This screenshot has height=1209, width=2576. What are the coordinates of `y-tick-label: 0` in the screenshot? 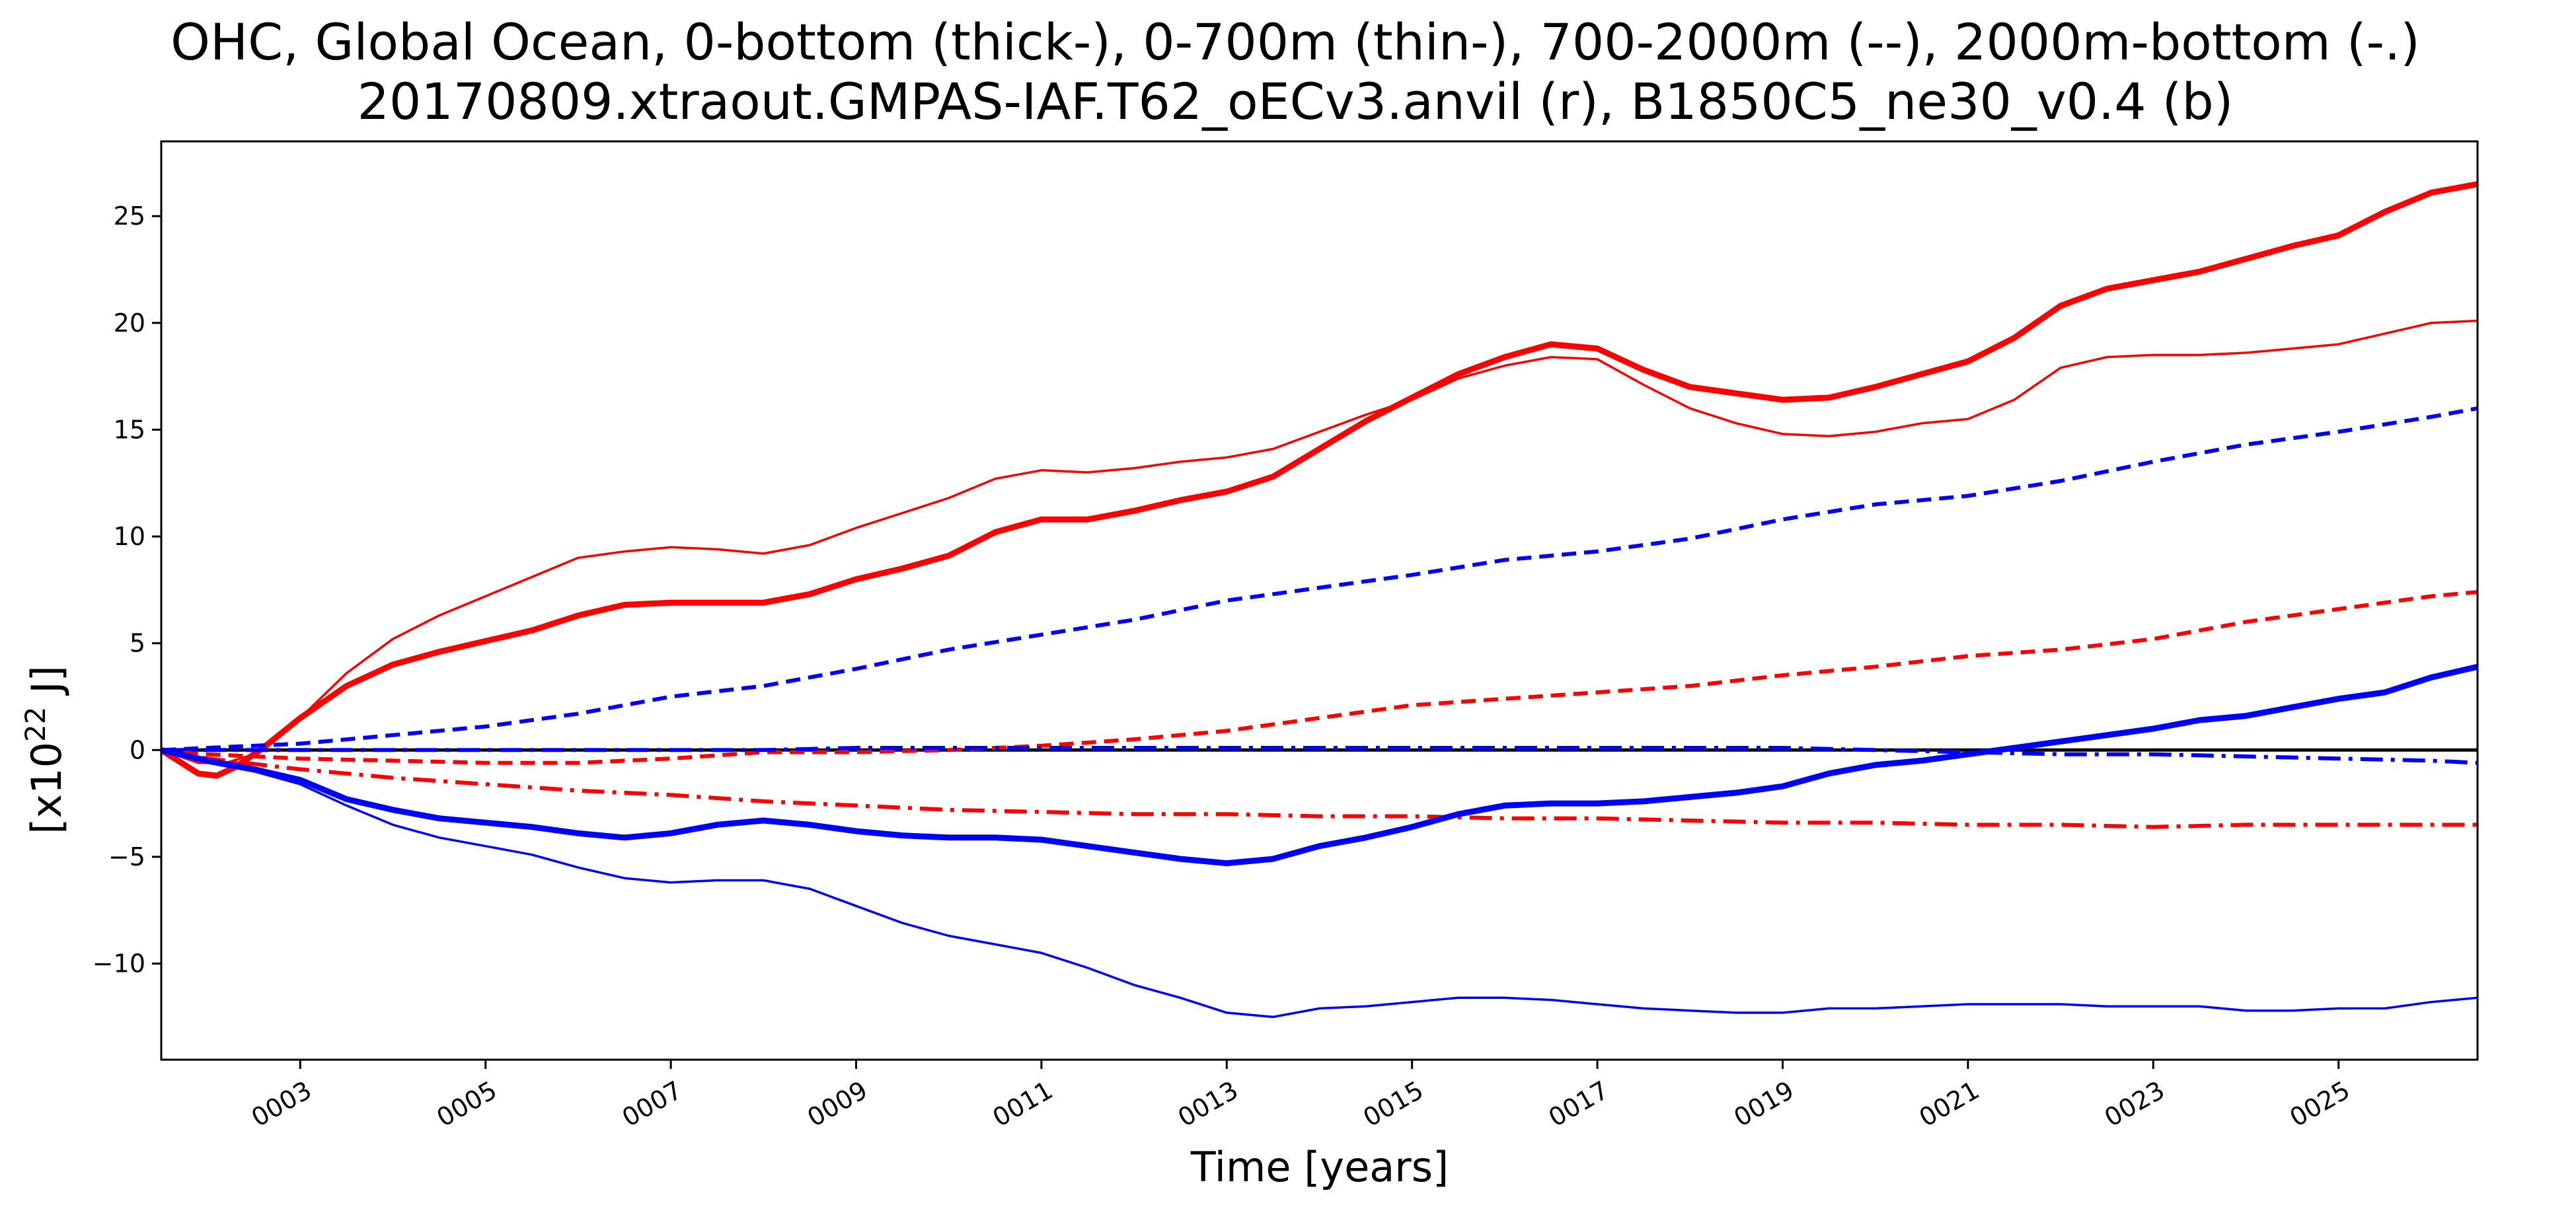 It's located at (138, 749).